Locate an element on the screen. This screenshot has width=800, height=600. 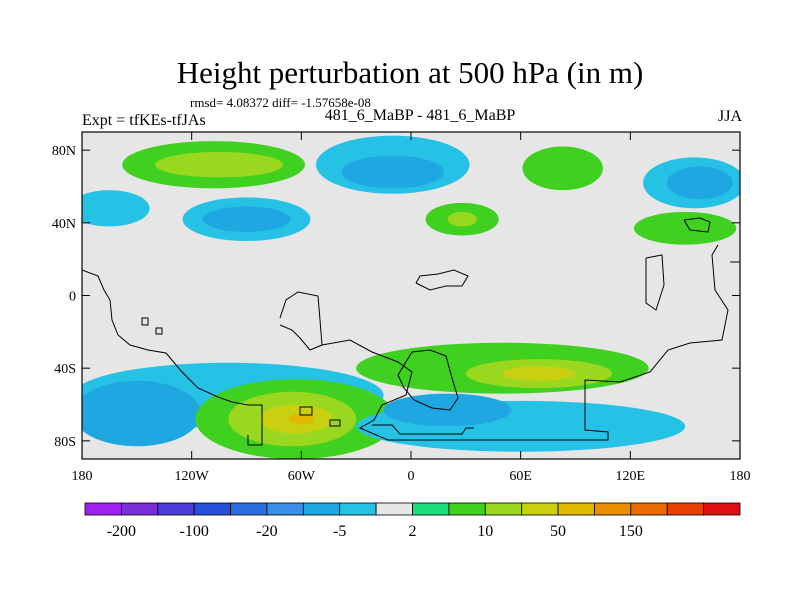
coastline-antarctic-ridge is located at coordinates (423, 429).